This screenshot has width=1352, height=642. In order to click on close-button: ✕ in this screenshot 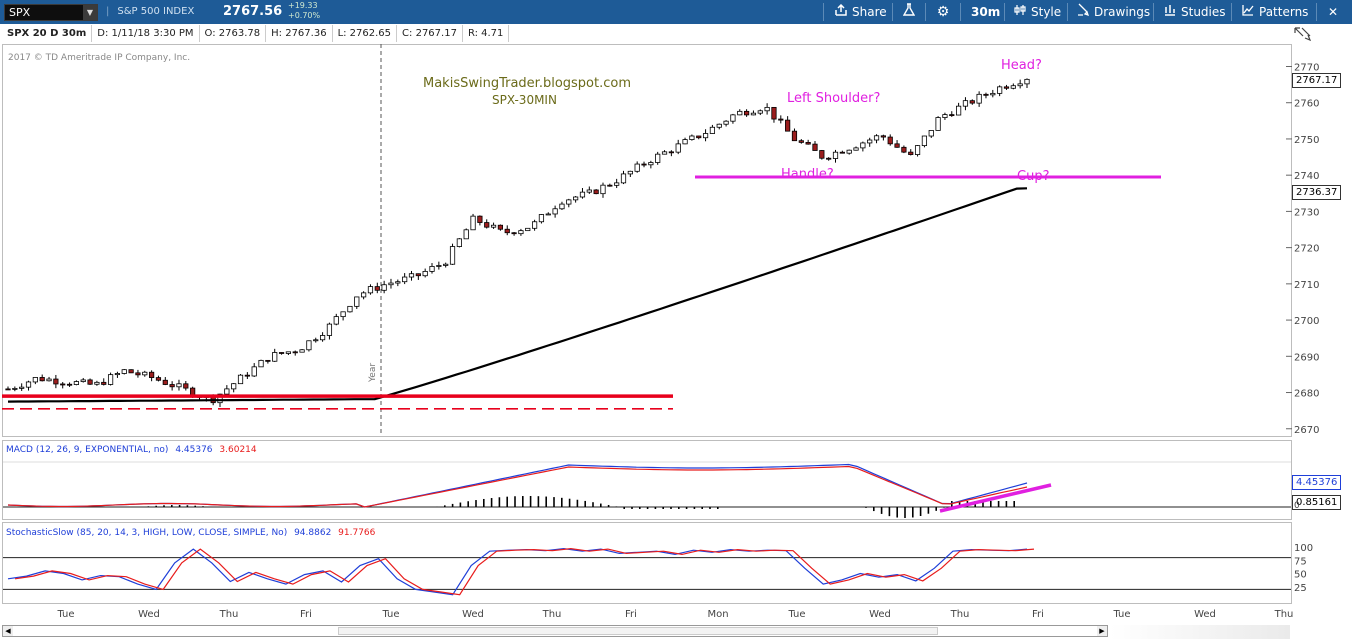, I will do `click(1335, 12)`.